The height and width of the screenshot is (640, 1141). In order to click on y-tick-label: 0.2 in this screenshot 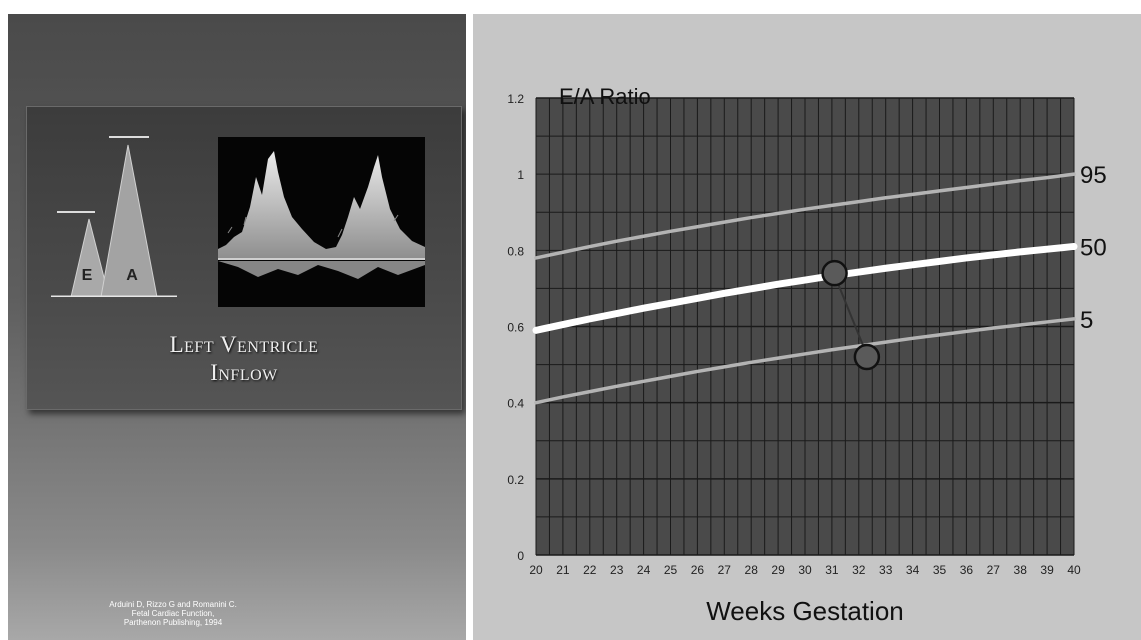, I will do `click(515, 480)`.